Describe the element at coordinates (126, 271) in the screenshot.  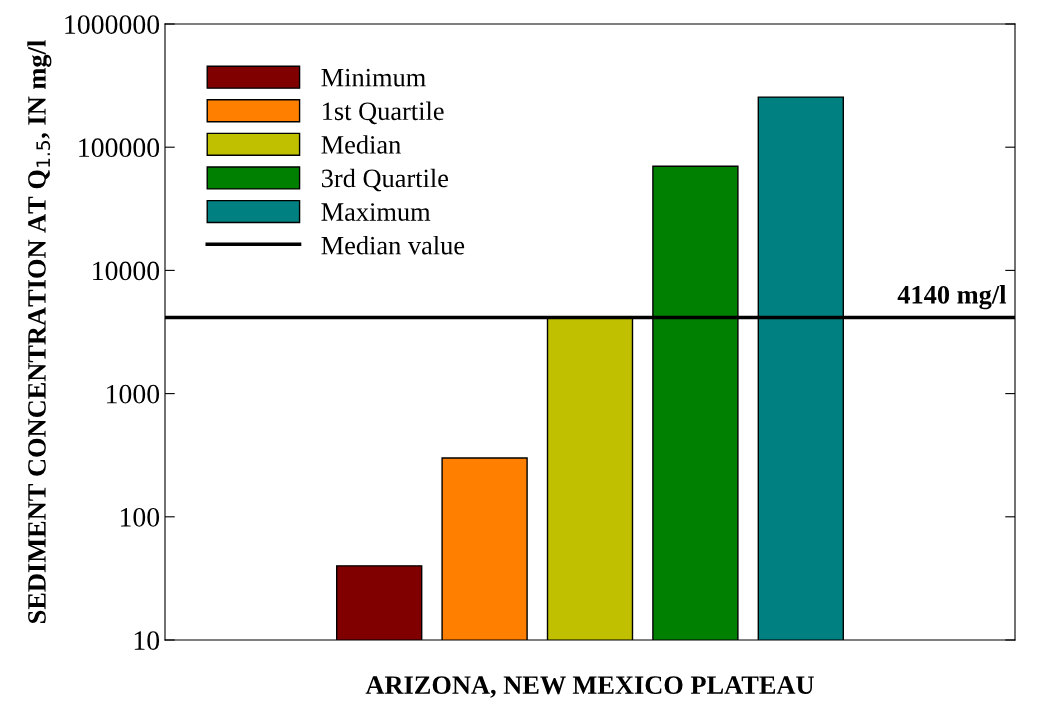
I see `y-tick-label: 10000` at that location.